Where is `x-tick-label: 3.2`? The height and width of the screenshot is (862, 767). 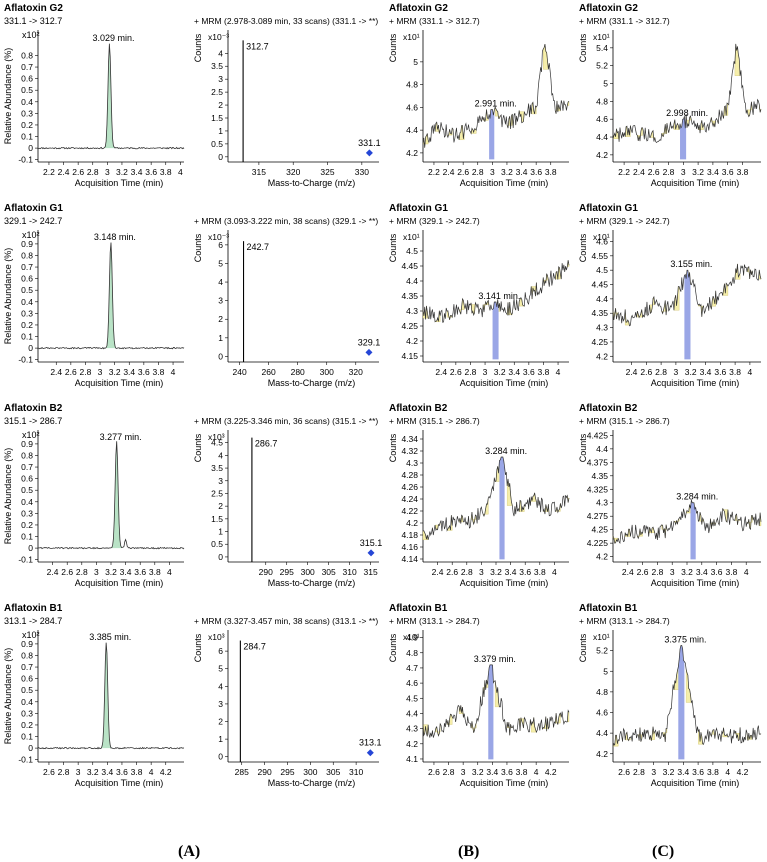 x-tick-label: 3.2 is located at coordinates (93, 772).